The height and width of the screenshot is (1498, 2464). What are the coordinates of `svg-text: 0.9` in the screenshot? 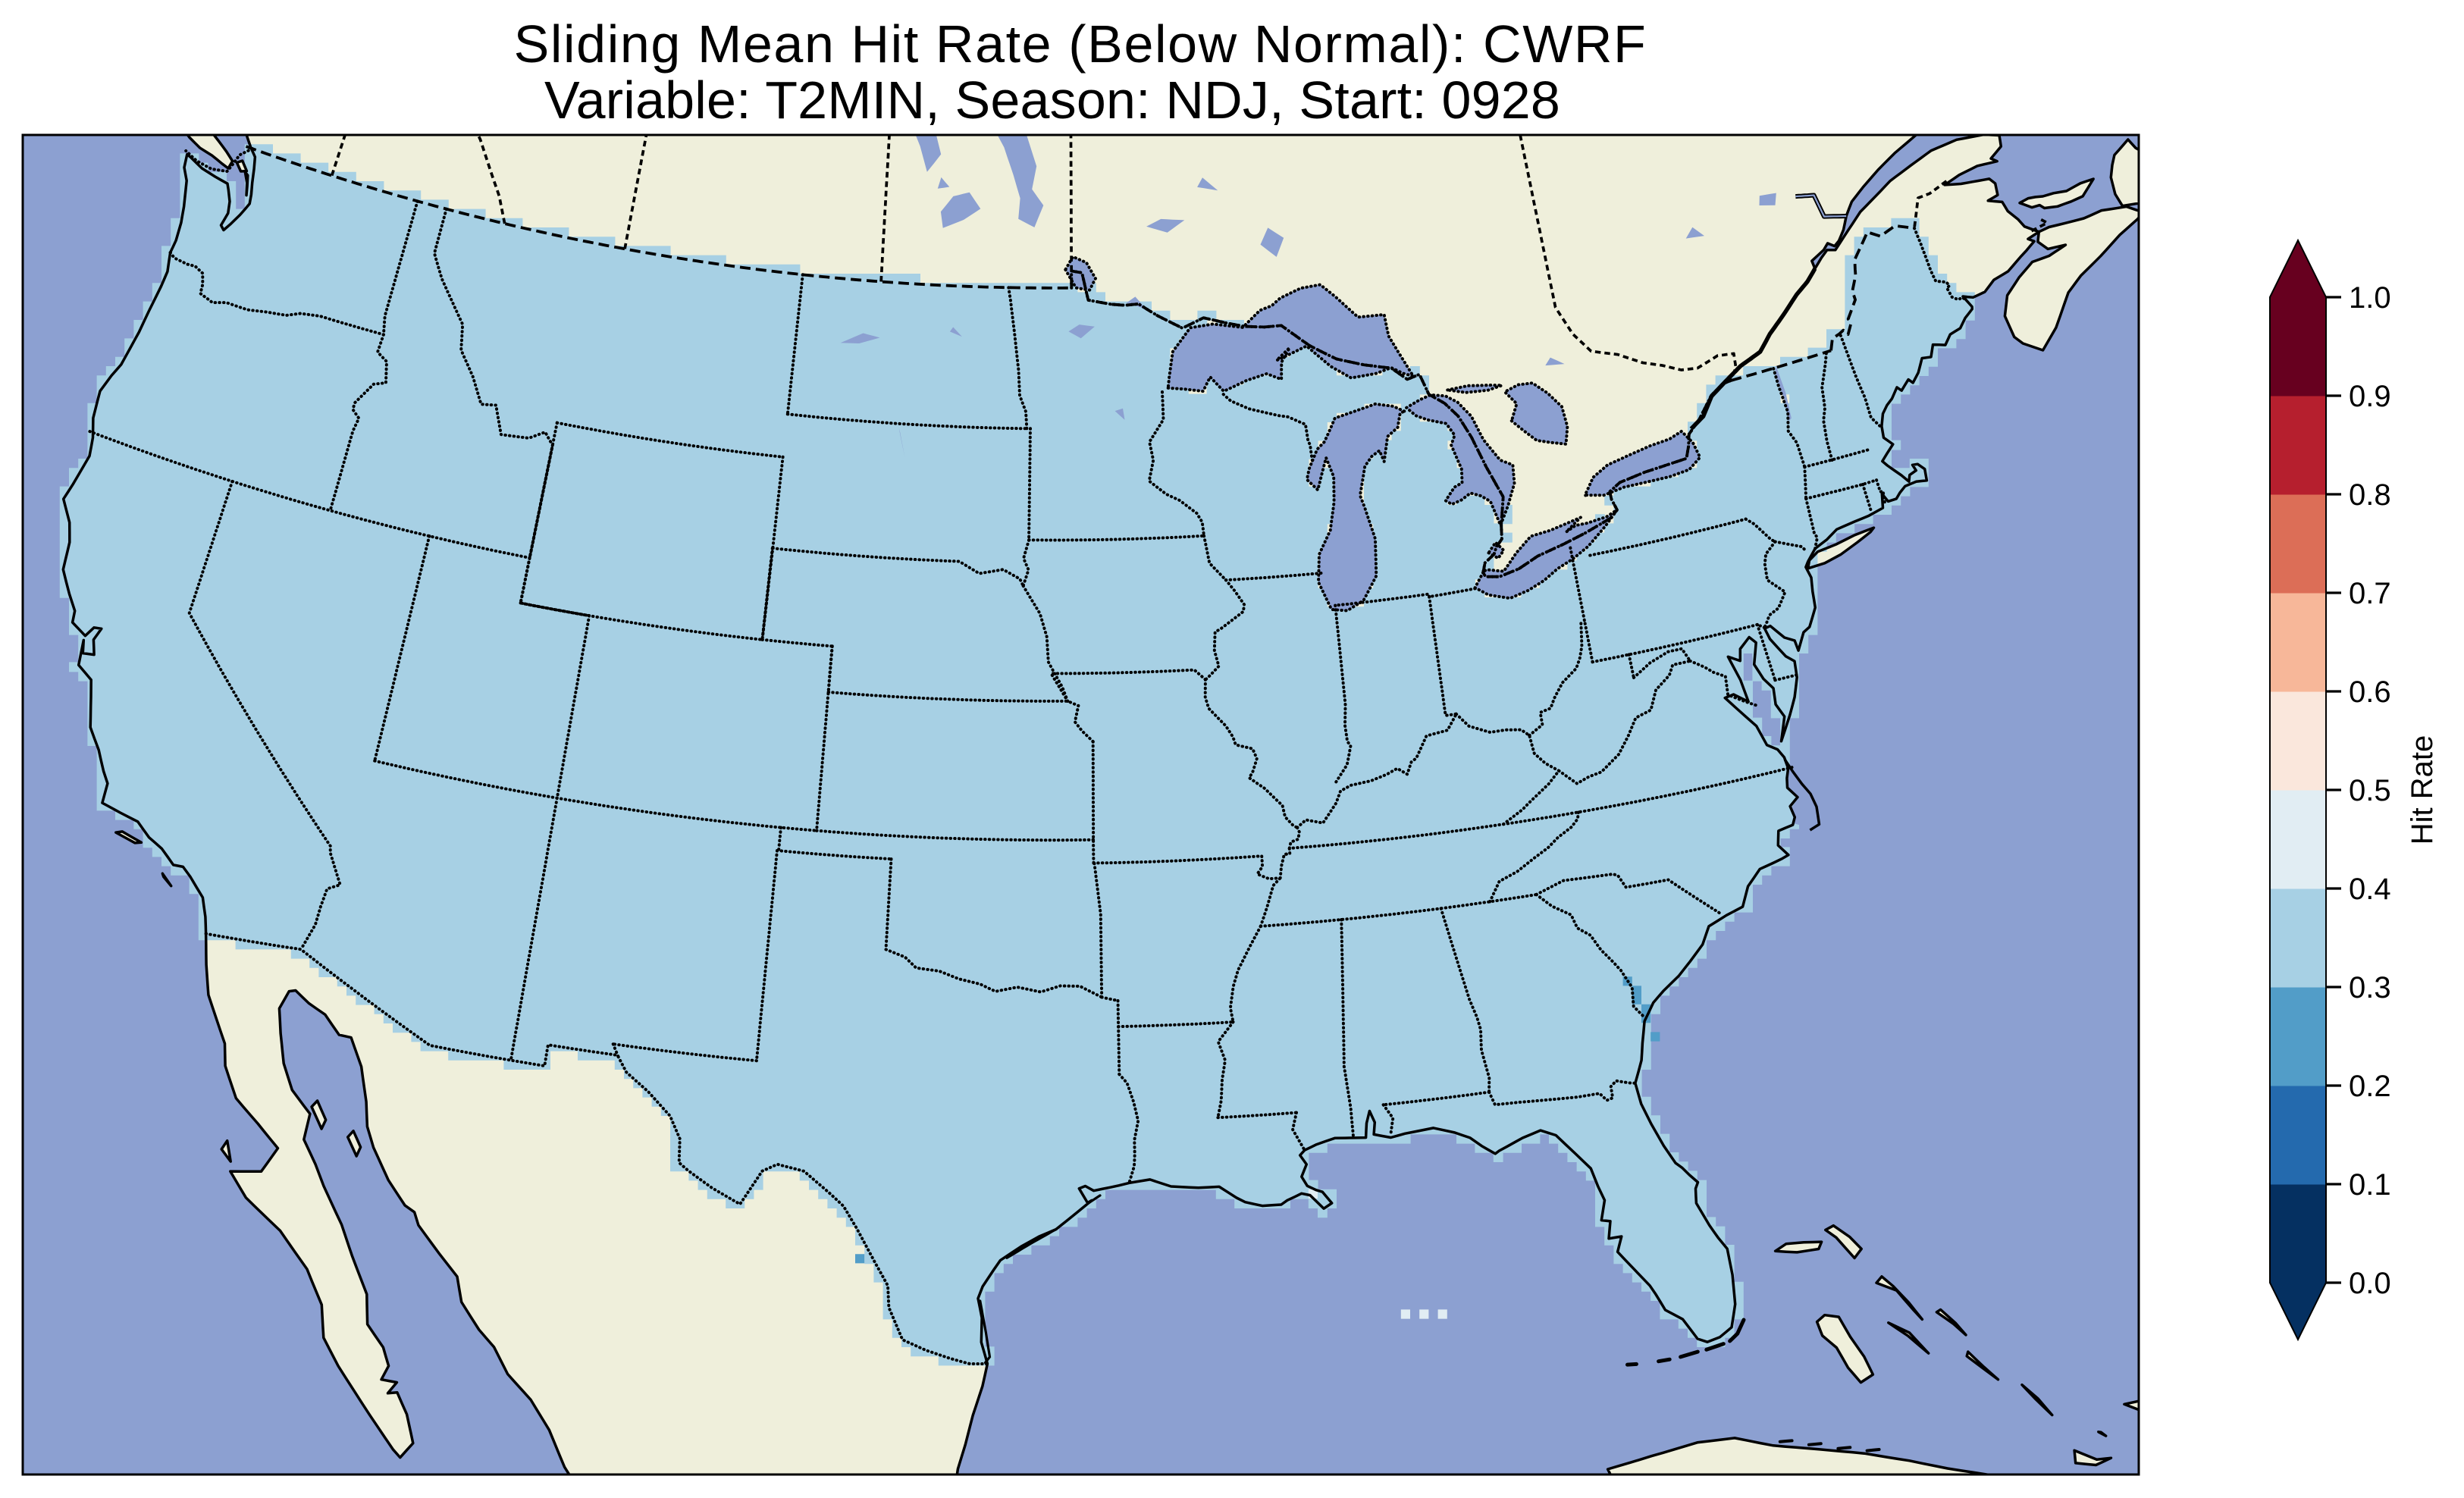 It's located at (2370, 396).